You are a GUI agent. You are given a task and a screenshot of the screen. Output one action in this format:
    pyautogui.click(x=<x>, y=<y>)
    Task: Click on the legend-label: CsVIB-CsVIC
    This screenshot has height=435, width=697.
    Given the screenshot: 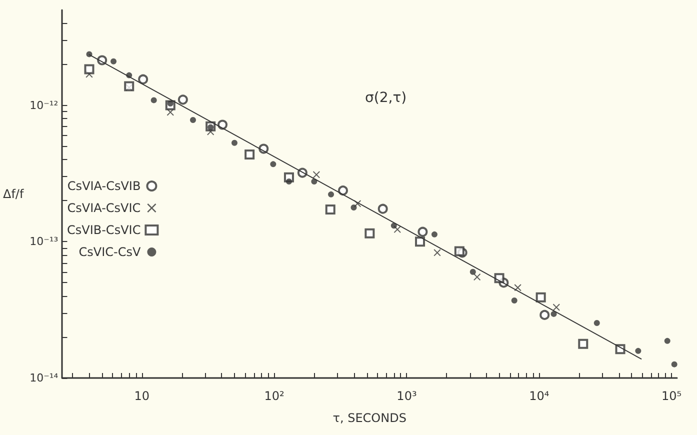 What is the action you would take?
    pyautogui.click(x=103, y=230)
    